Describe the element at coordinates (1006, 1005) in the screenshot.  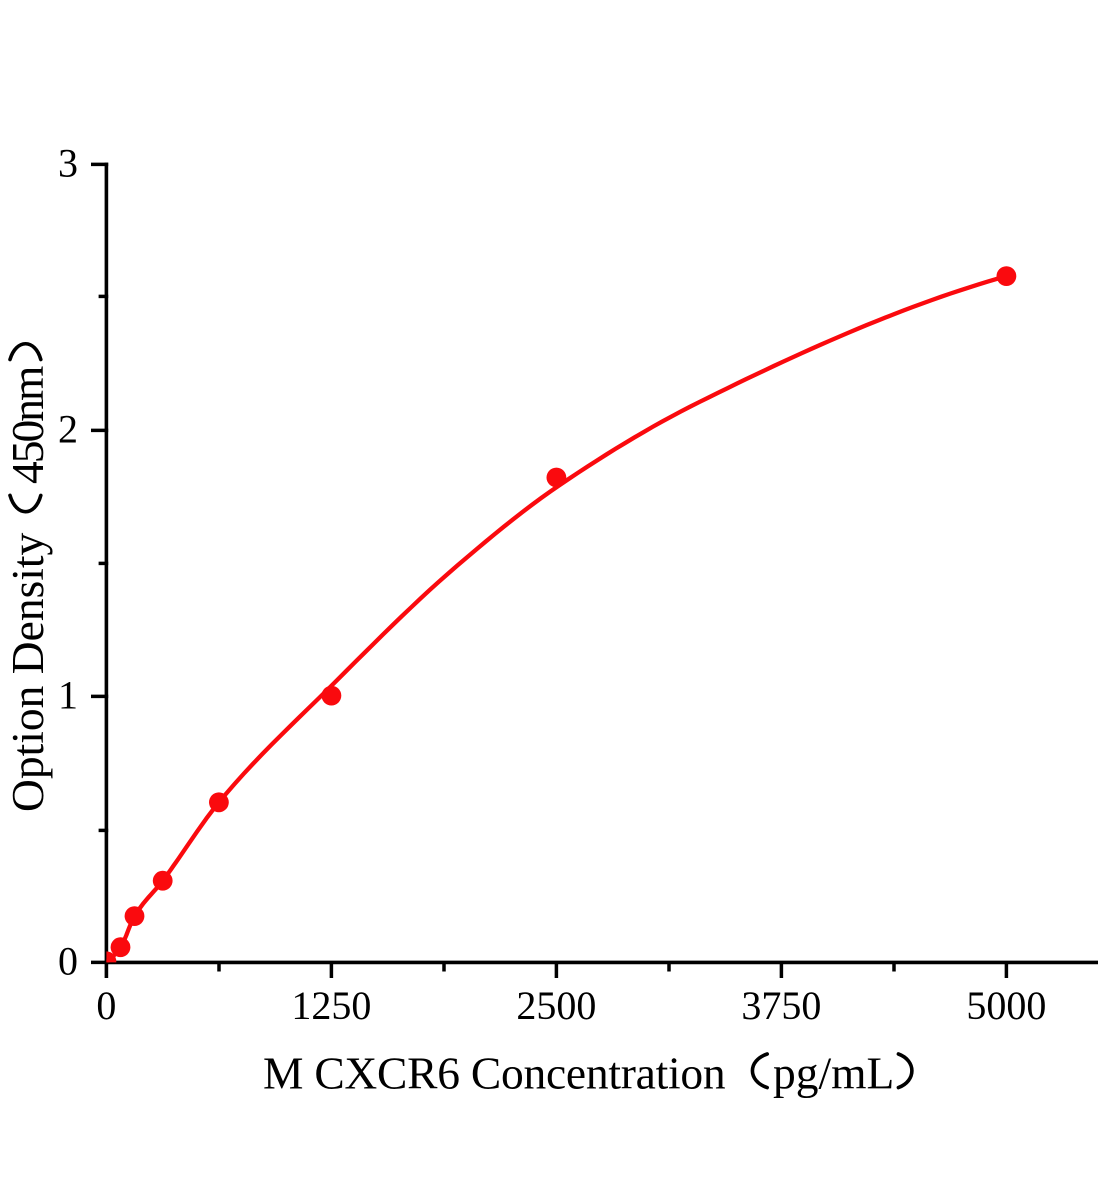
I see `svg-text: 5000` at that location.